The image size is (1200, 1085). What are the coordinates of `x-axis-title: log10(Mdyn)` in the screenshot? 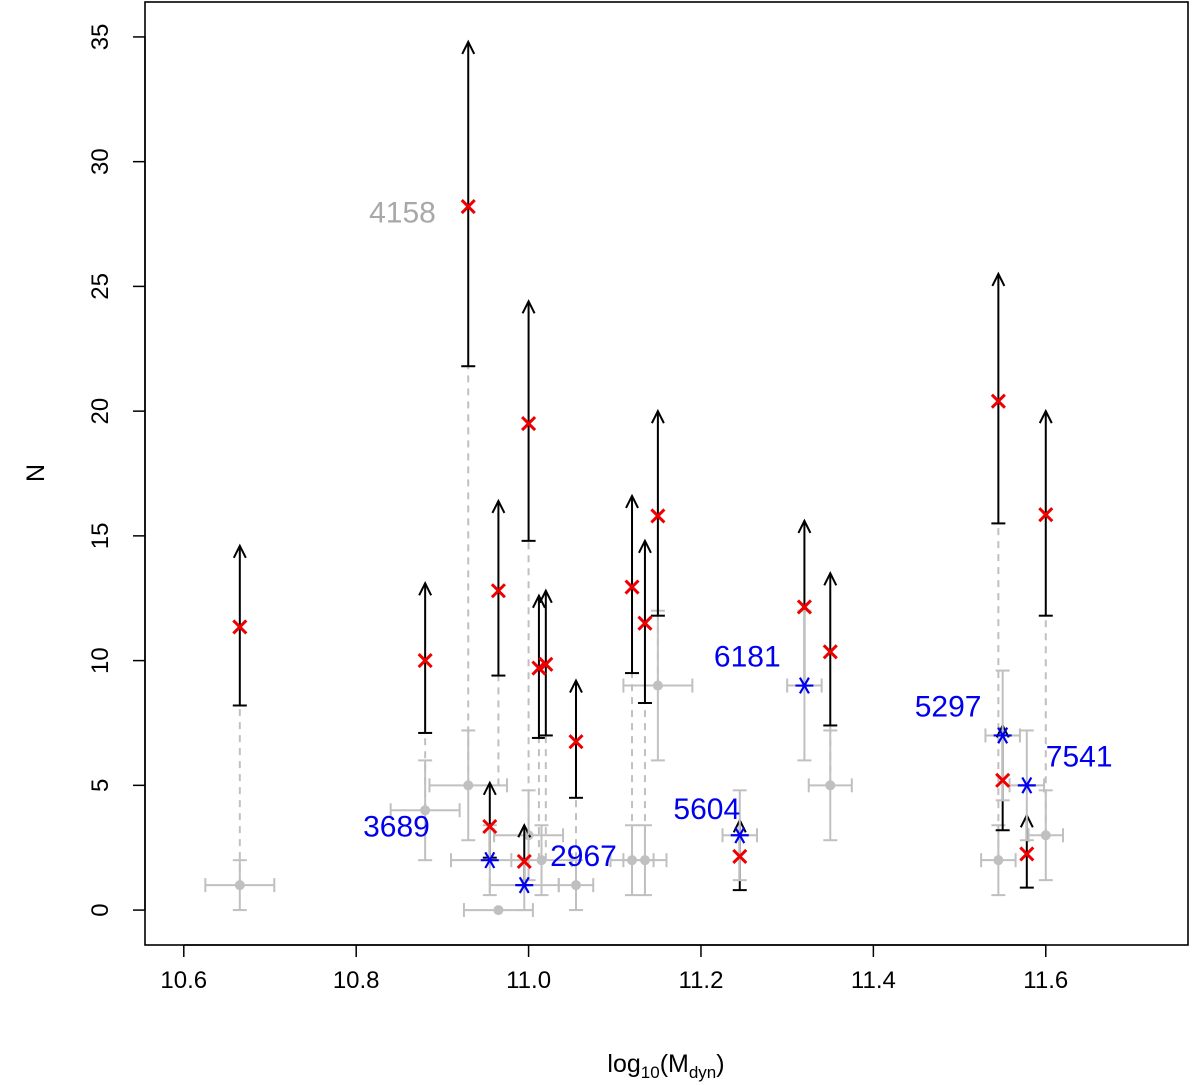 It's located at (665, 1066).